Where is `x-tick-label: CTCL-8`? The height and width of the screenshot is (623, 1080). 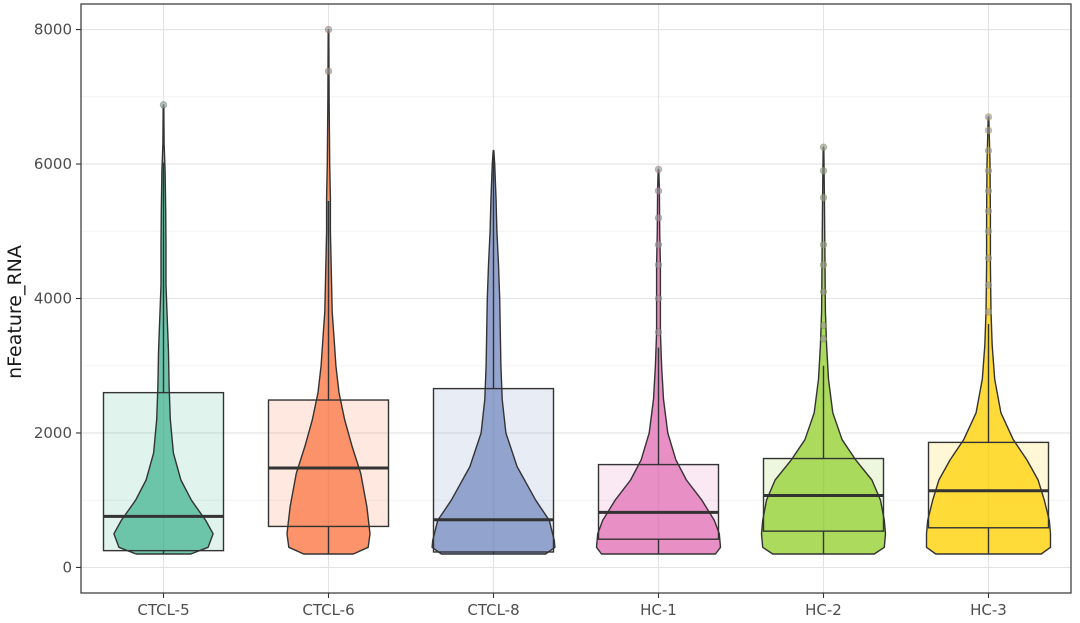
x-tick-label: CTCL-8 is located at coordinates (493, 610).